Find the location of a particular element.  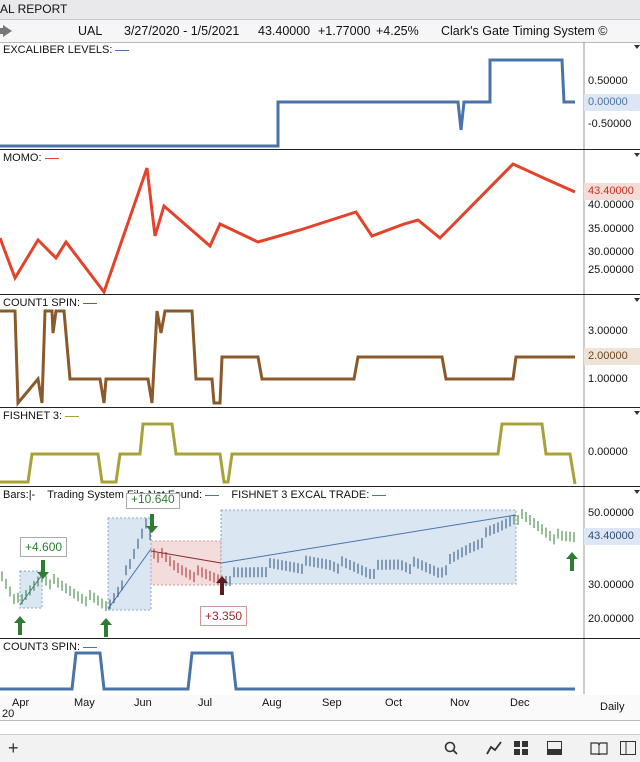

symbol-label: UAL is located at coordinates (90, 31).